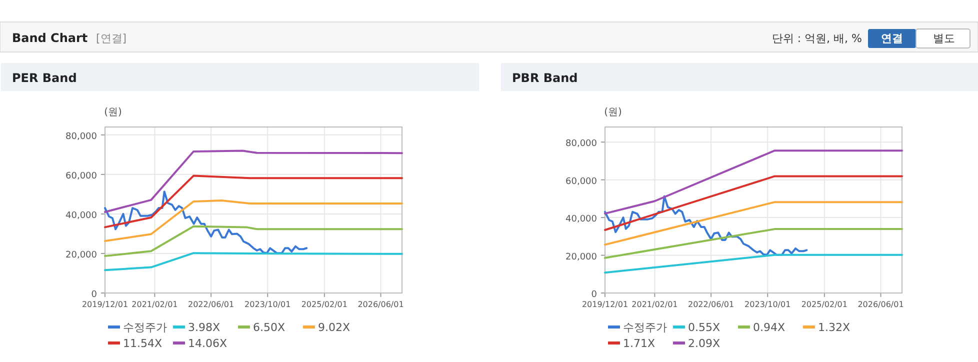 The height and width of the screenshot is (362, 978). Describe the element at coordinates (639, 343) in the screenshot. I see `legend-label: 1.71X` at that location.